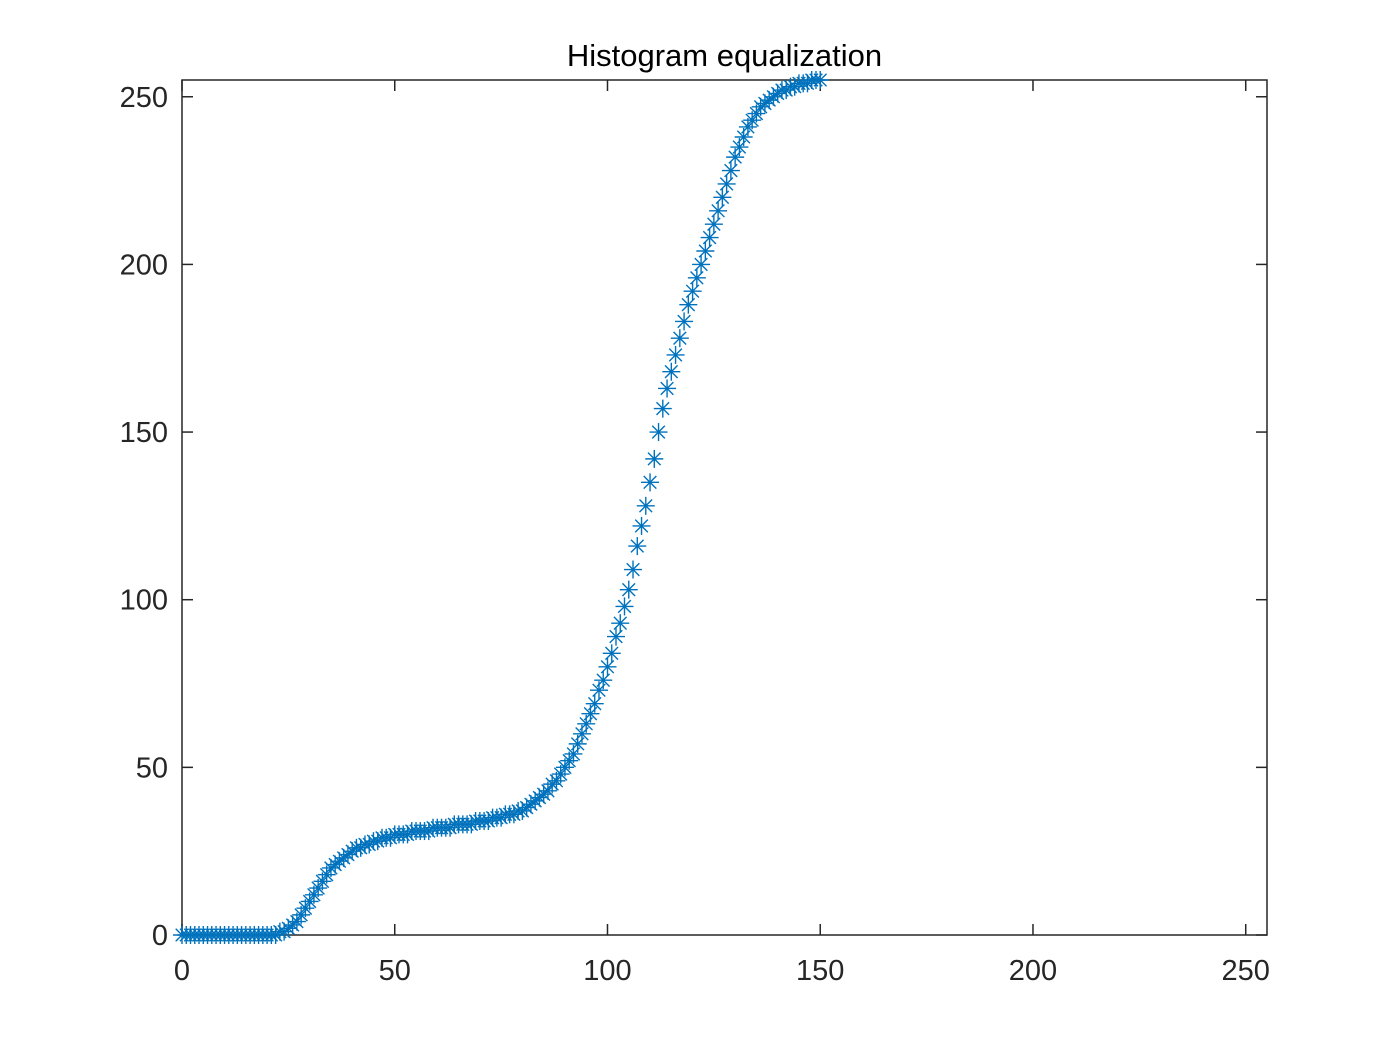 The height and width of the screenshot is (1050, 1400). I want to click on chart-title: Histogram equalization, so click(724, 55).